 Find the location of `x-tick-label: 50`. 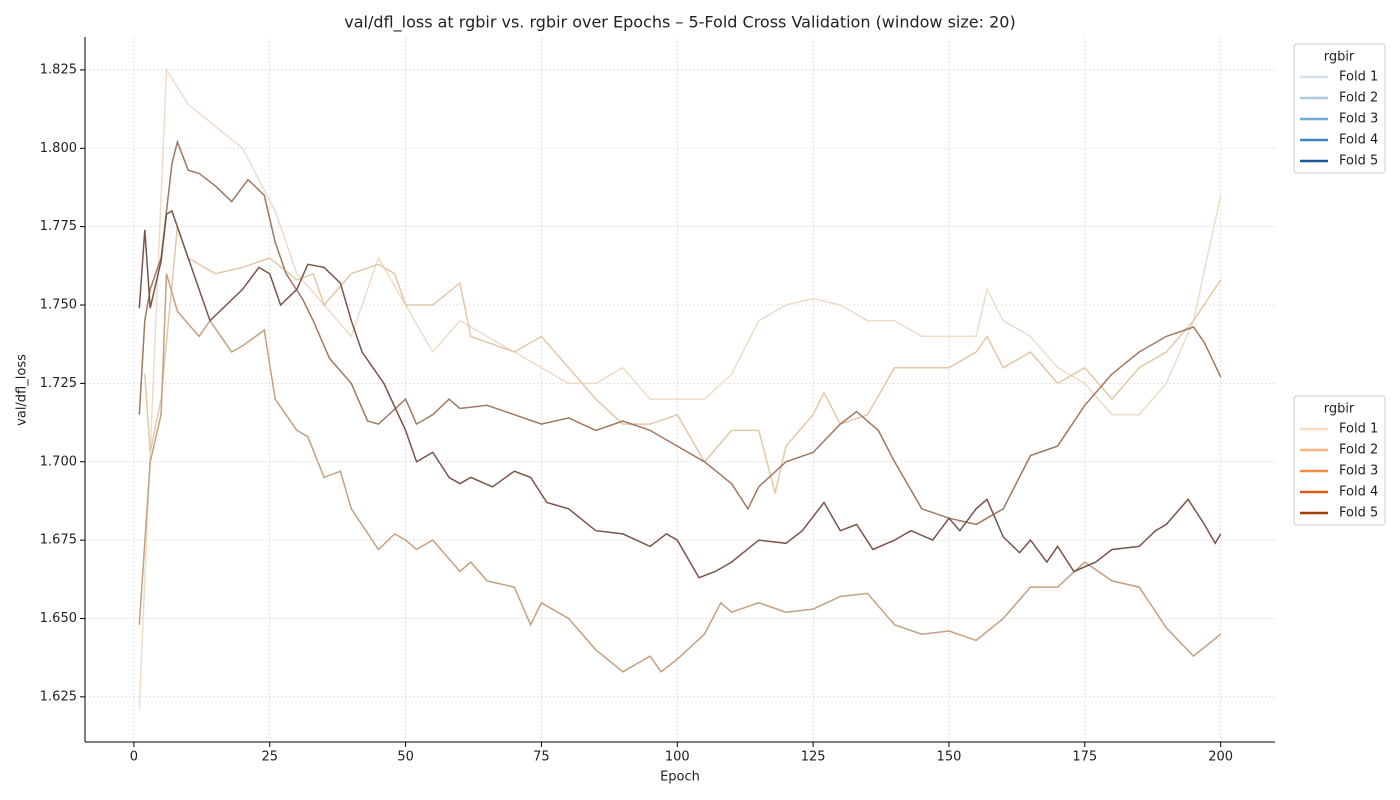

x-tick-label: 50 is located at coordinates (405, 757).